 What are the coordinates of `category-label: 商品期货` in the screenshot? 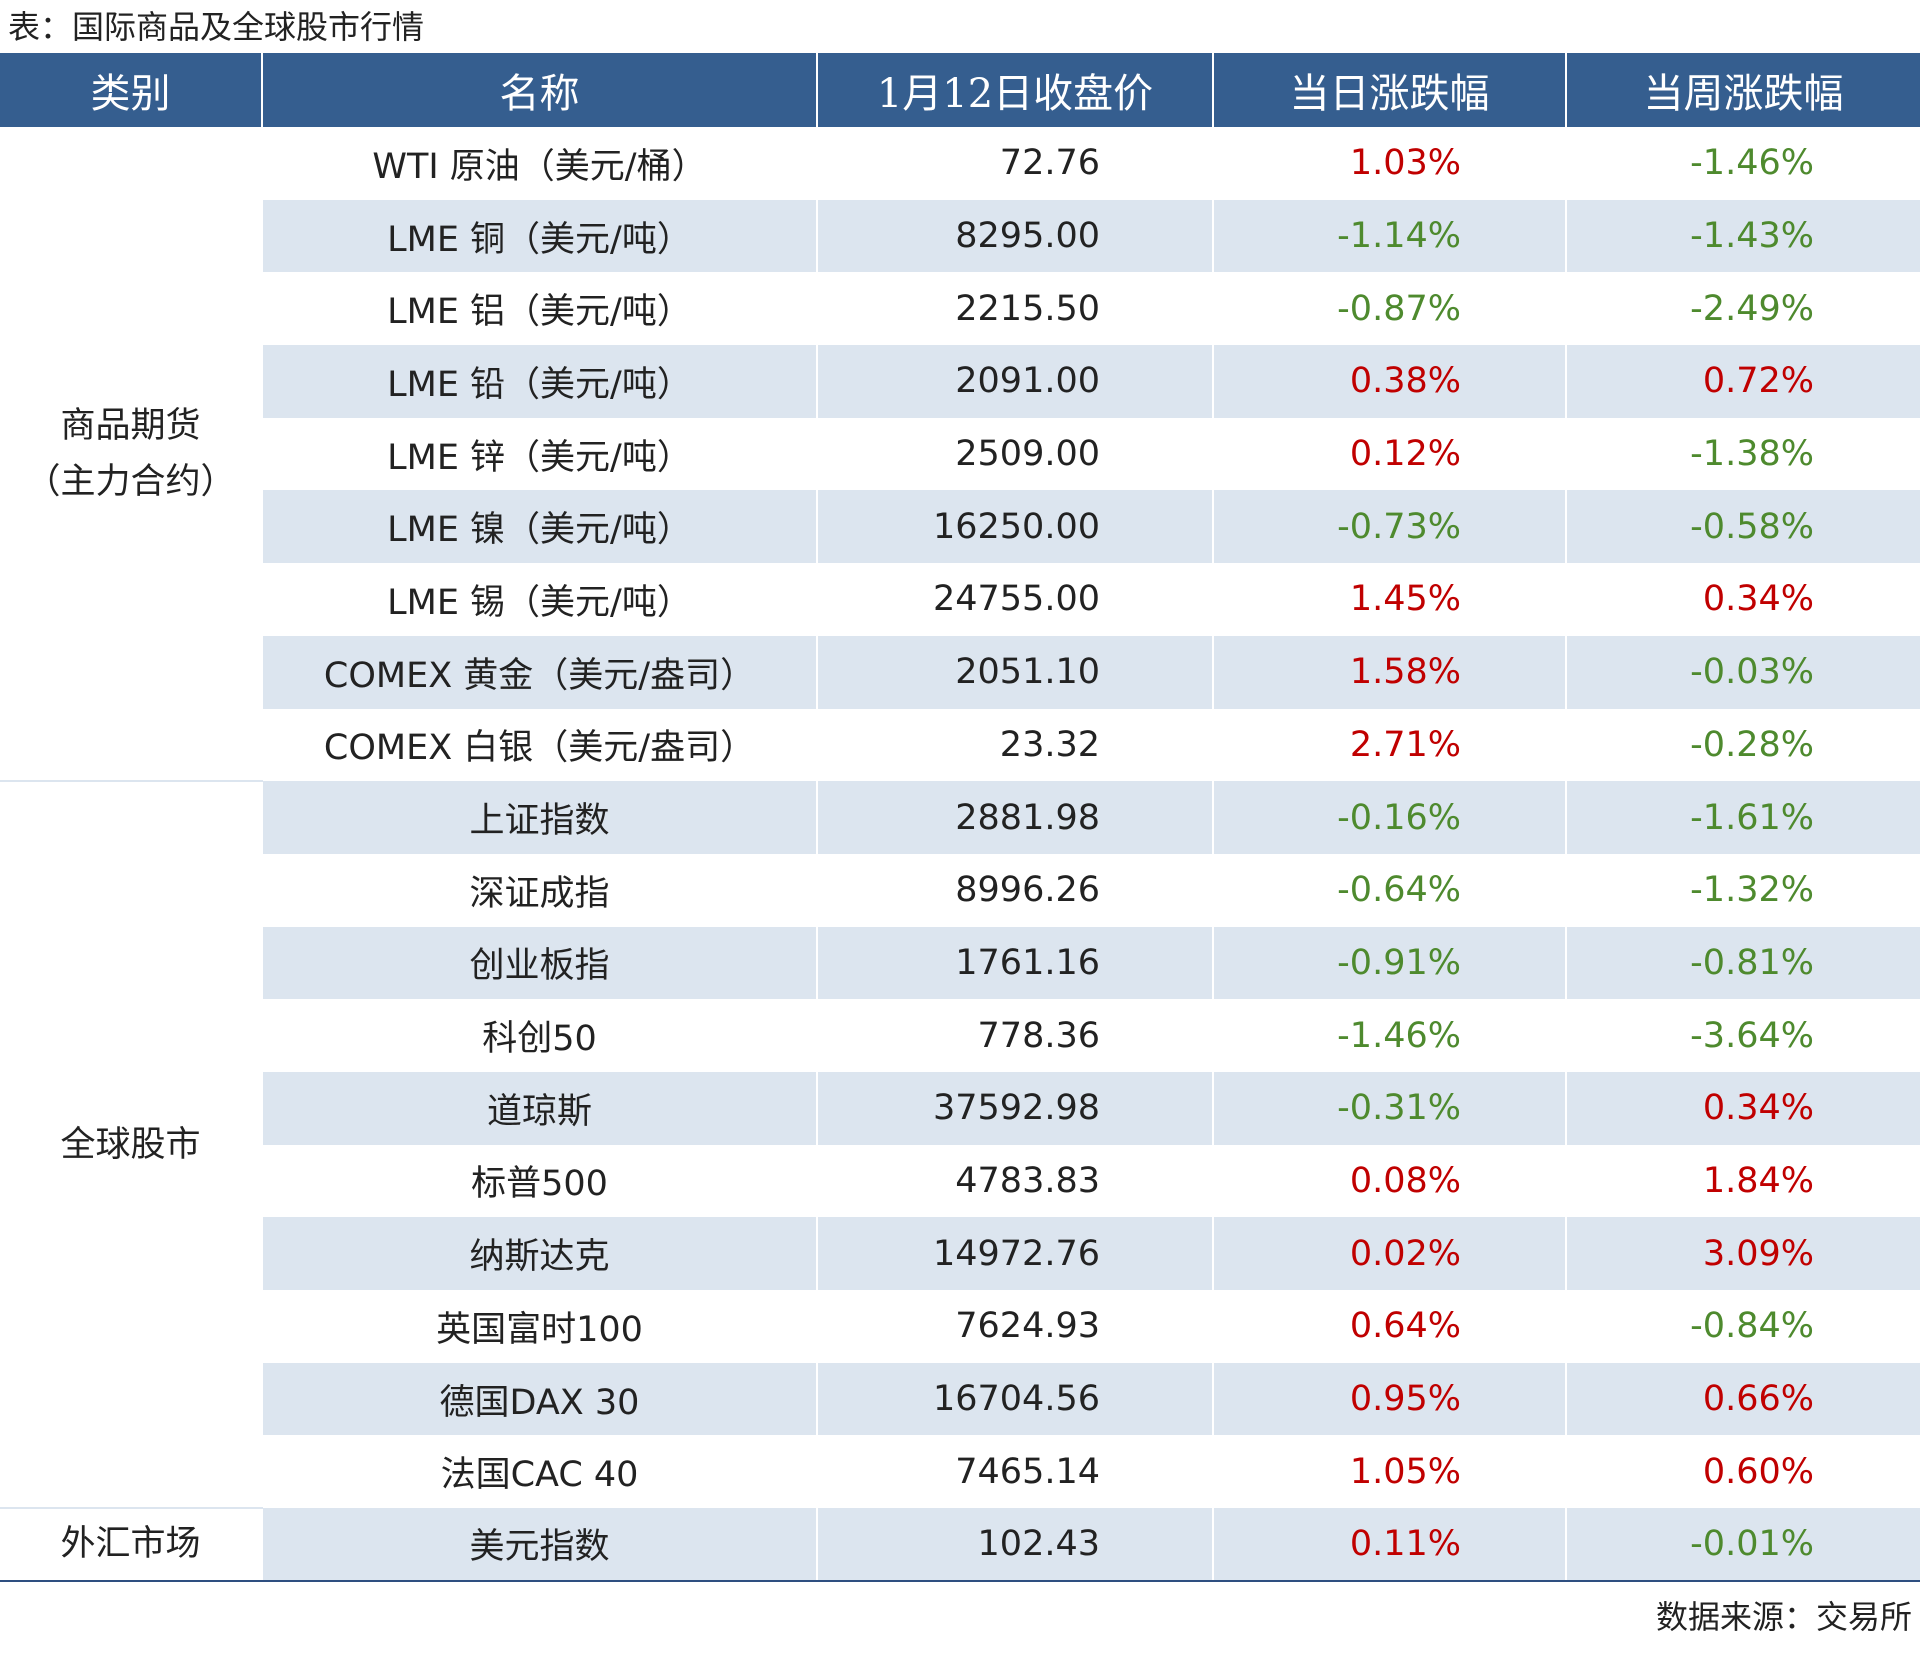 It's located at (130, 425).